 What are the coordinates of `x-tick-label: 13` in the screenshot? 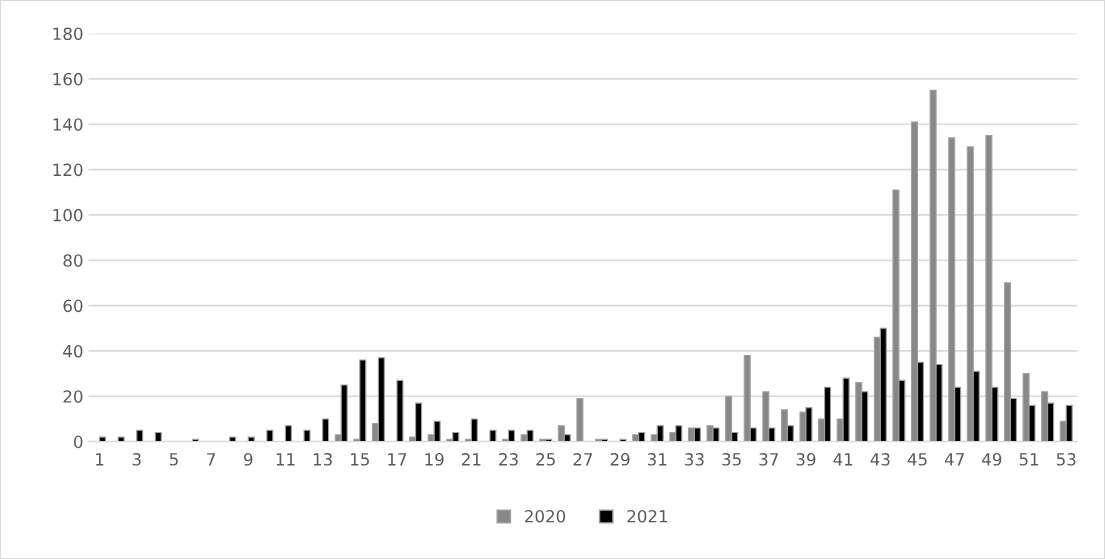 It's located at (322, 459).